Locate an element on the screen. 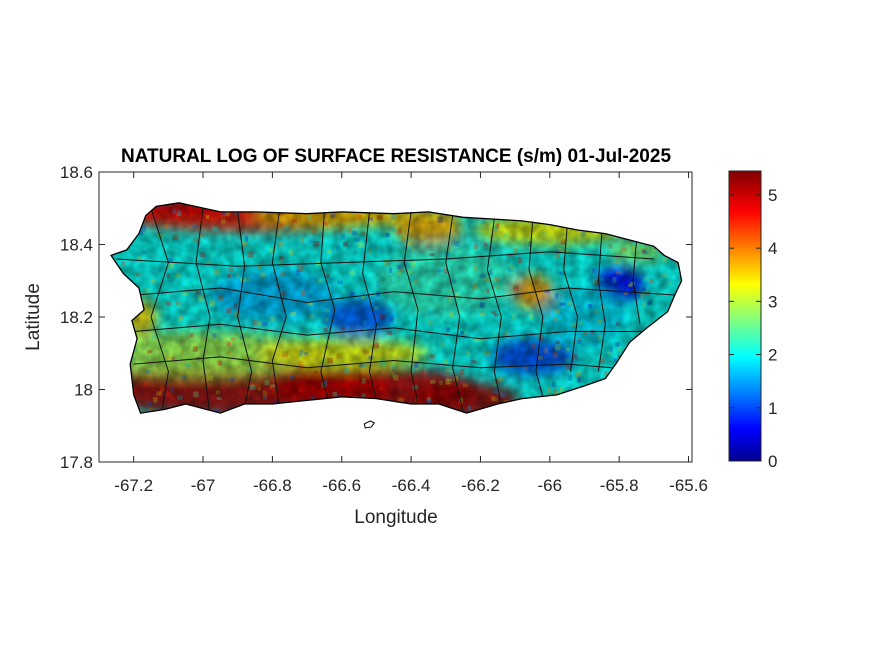 Image resolution: width=875 pixels, height=656 pixels. x-tick-label: -66.8 is located at coordinates (272, 485).